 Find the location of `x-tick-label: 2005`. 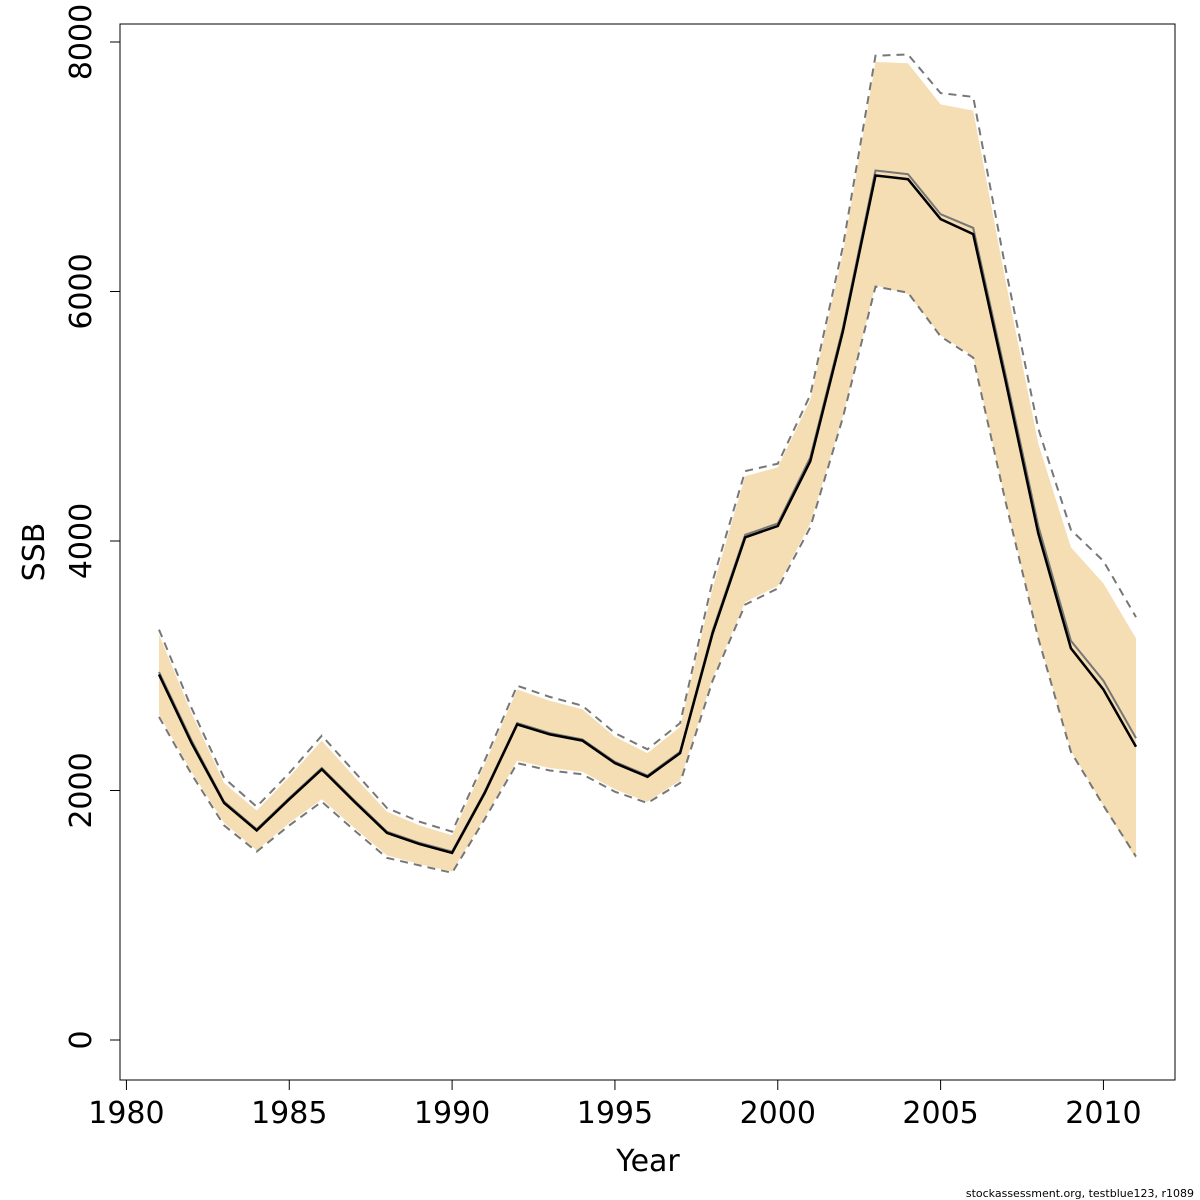

x-tick-label: 2005 is located at coordinates (940, 1113).